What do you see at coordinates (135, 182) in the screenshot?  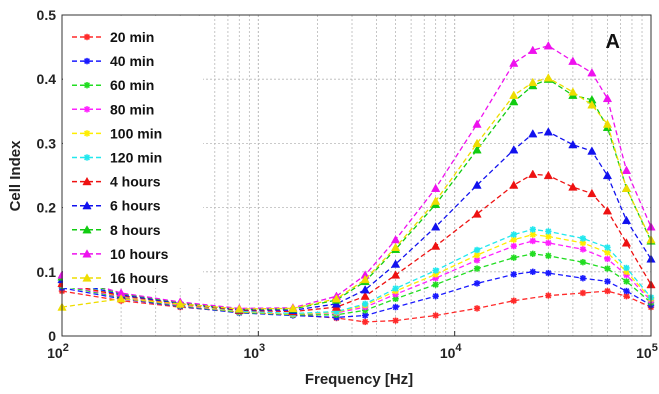 I see `legend-label: 4 hours` at bounding box center [135, 182].